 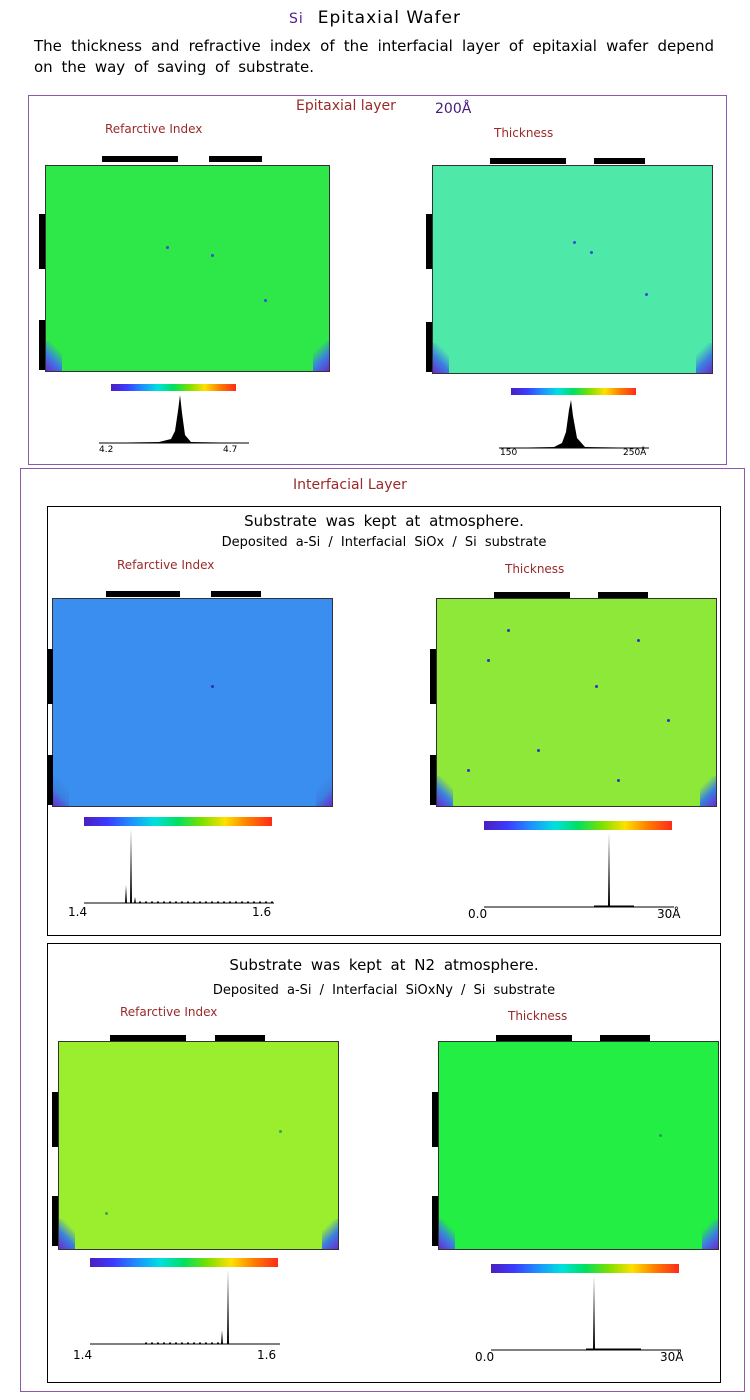 I want to click on si-label: Si, so click(x=296, y=19).